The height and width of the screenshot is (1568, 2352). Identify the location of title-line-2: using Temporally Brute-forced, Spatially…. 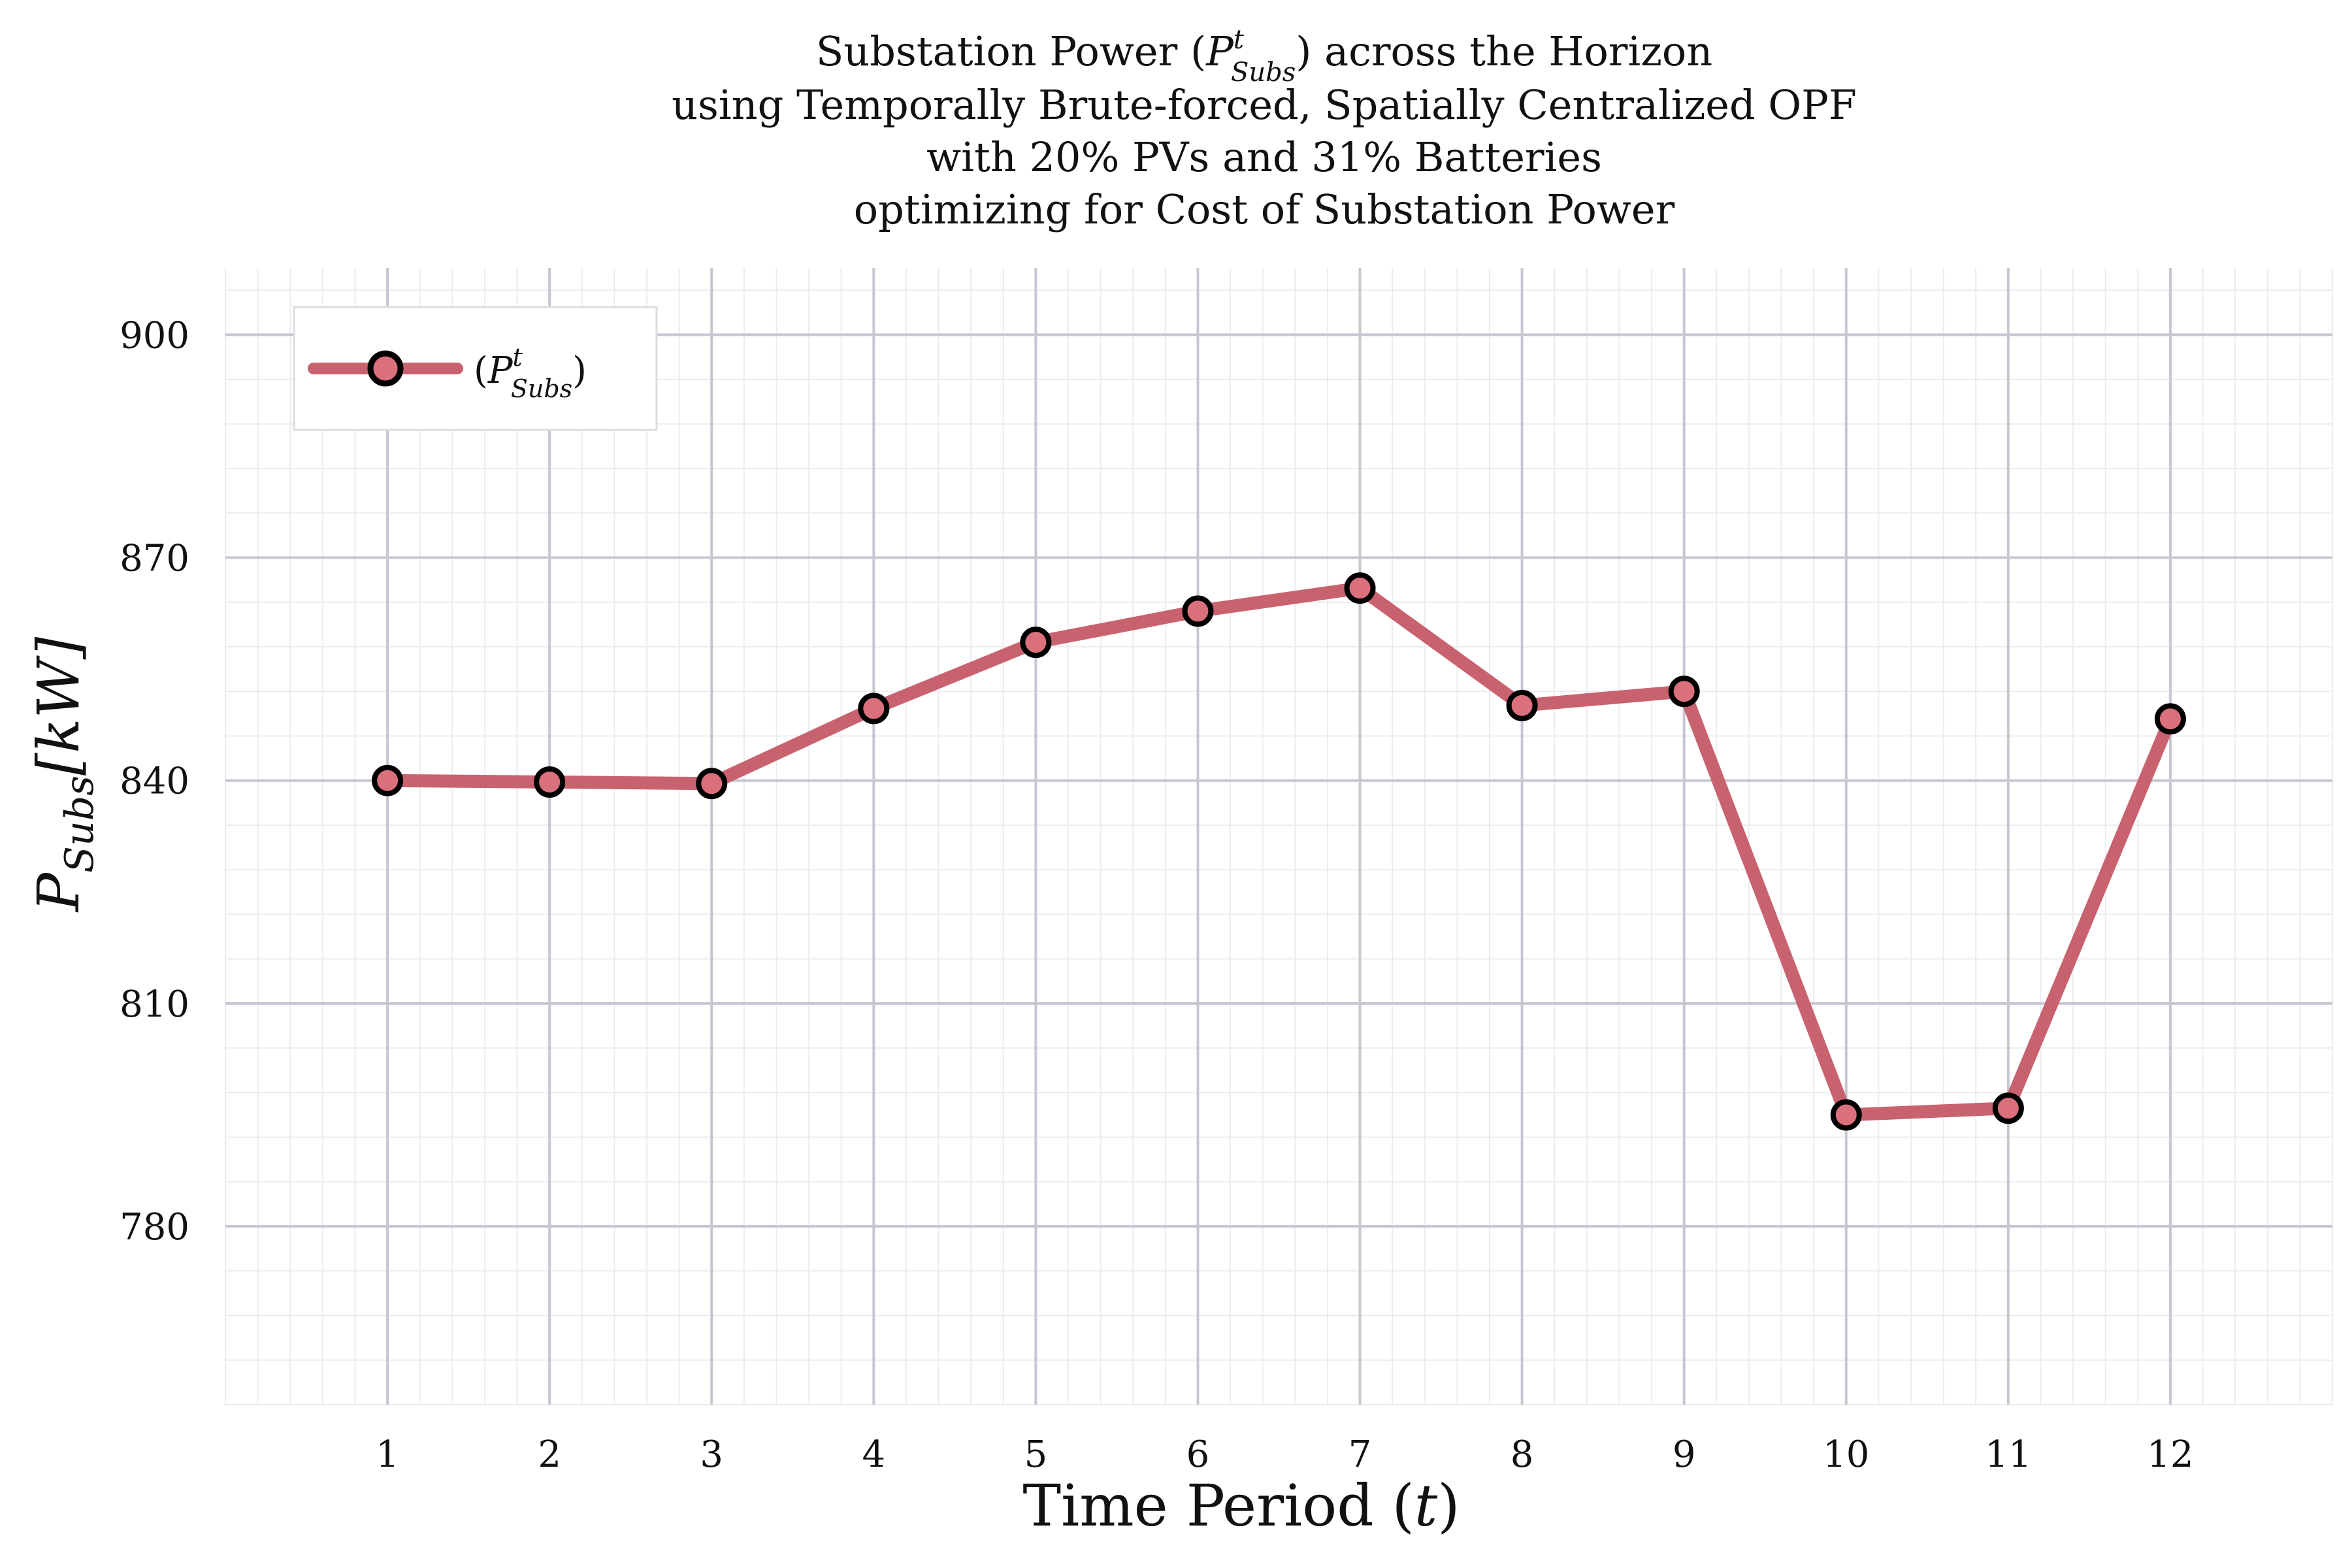
(1264, 105).